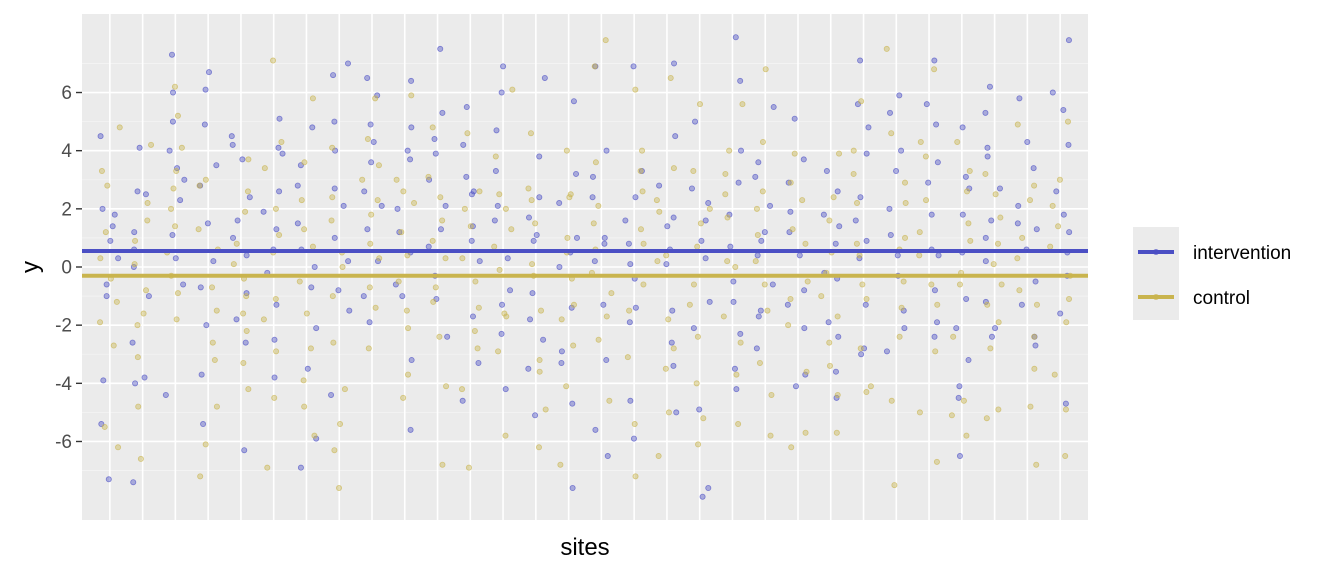 The width and height of the screenshot is (1344, 576). Describe the element at coordinates (63, 384) in the screenshot. I see `y-tick-label: -4` at that location.